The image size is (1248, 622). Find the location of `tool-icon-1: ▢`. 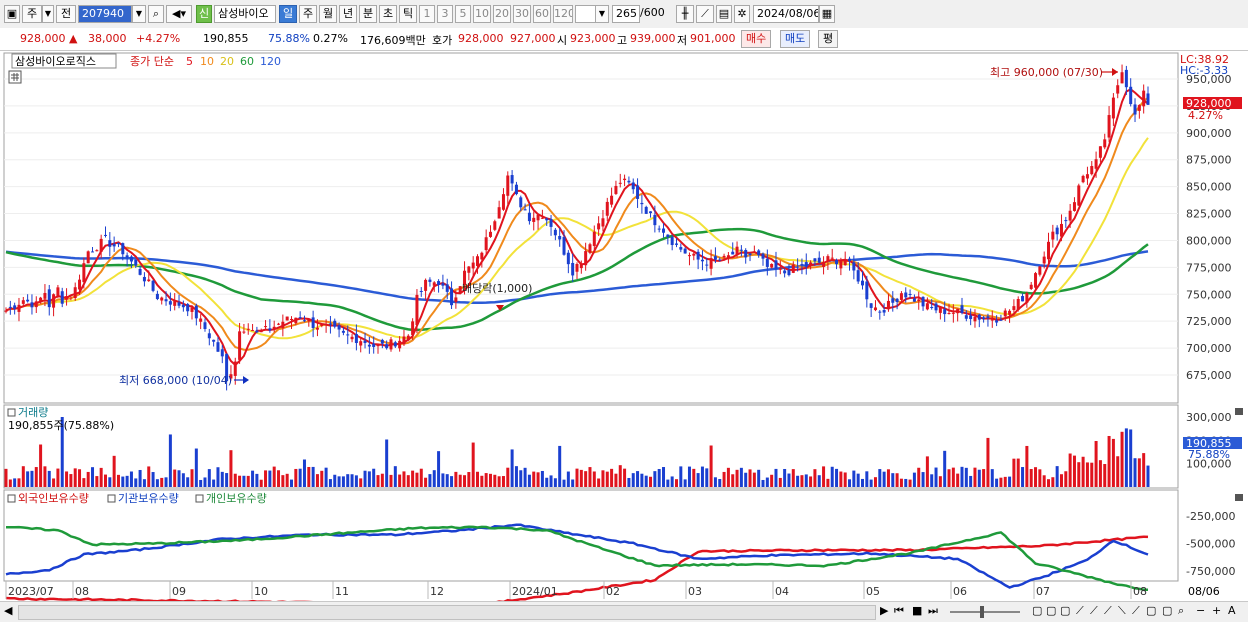

tool-icon-1: ▢ is located at coordinates (1037, 610).